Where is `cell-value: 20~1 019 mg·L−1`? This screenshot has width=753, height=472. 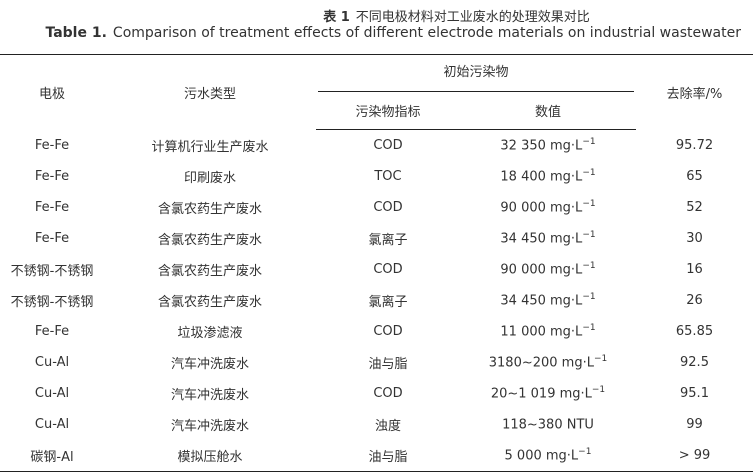
cell-value: 20~1 019 mg·L−1 is located at coordinates (548, 393).